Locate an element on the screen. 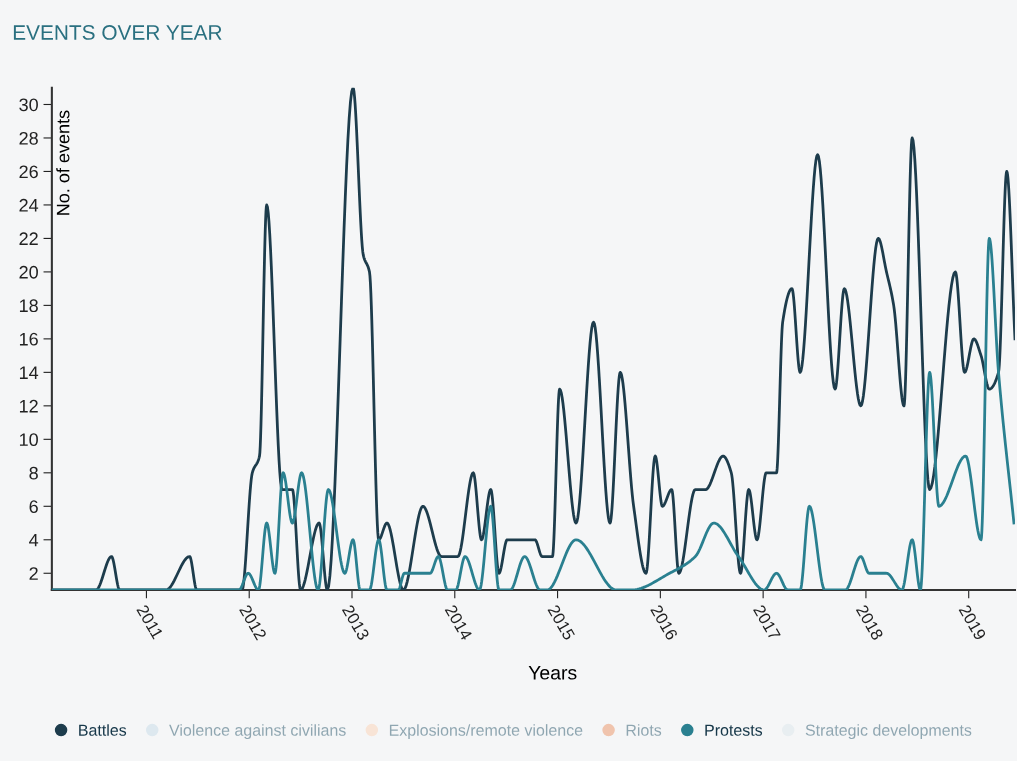  y-tick-label: 4 is located at coordinates (34, 540).